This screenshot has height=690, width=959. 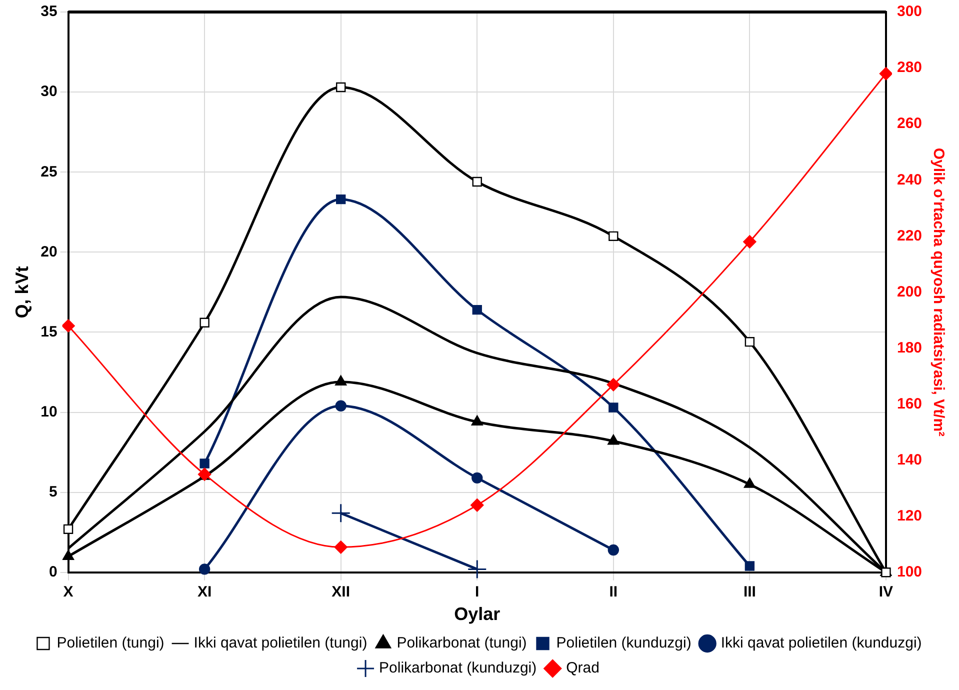 I want to click on y2-tick-label: 120, so click(x=909, y=516).